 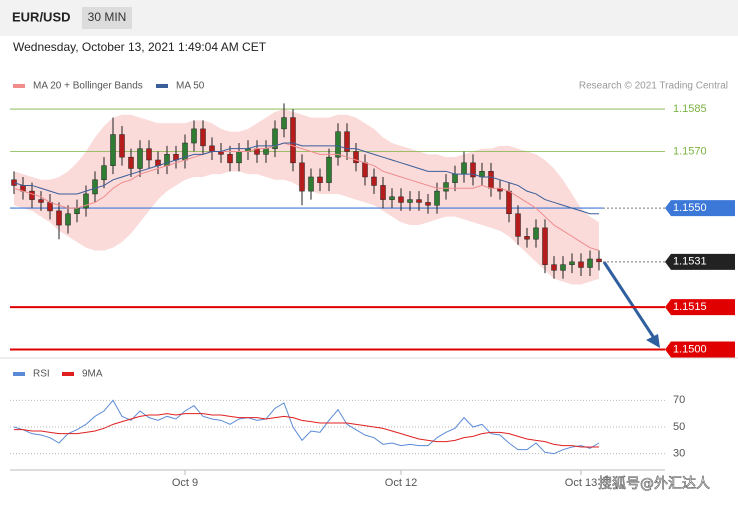 What do you see at coordinates (401, 483) in the screenshot?
I see `x-tick-label: Oct 12` at bounding box center [401, 483].